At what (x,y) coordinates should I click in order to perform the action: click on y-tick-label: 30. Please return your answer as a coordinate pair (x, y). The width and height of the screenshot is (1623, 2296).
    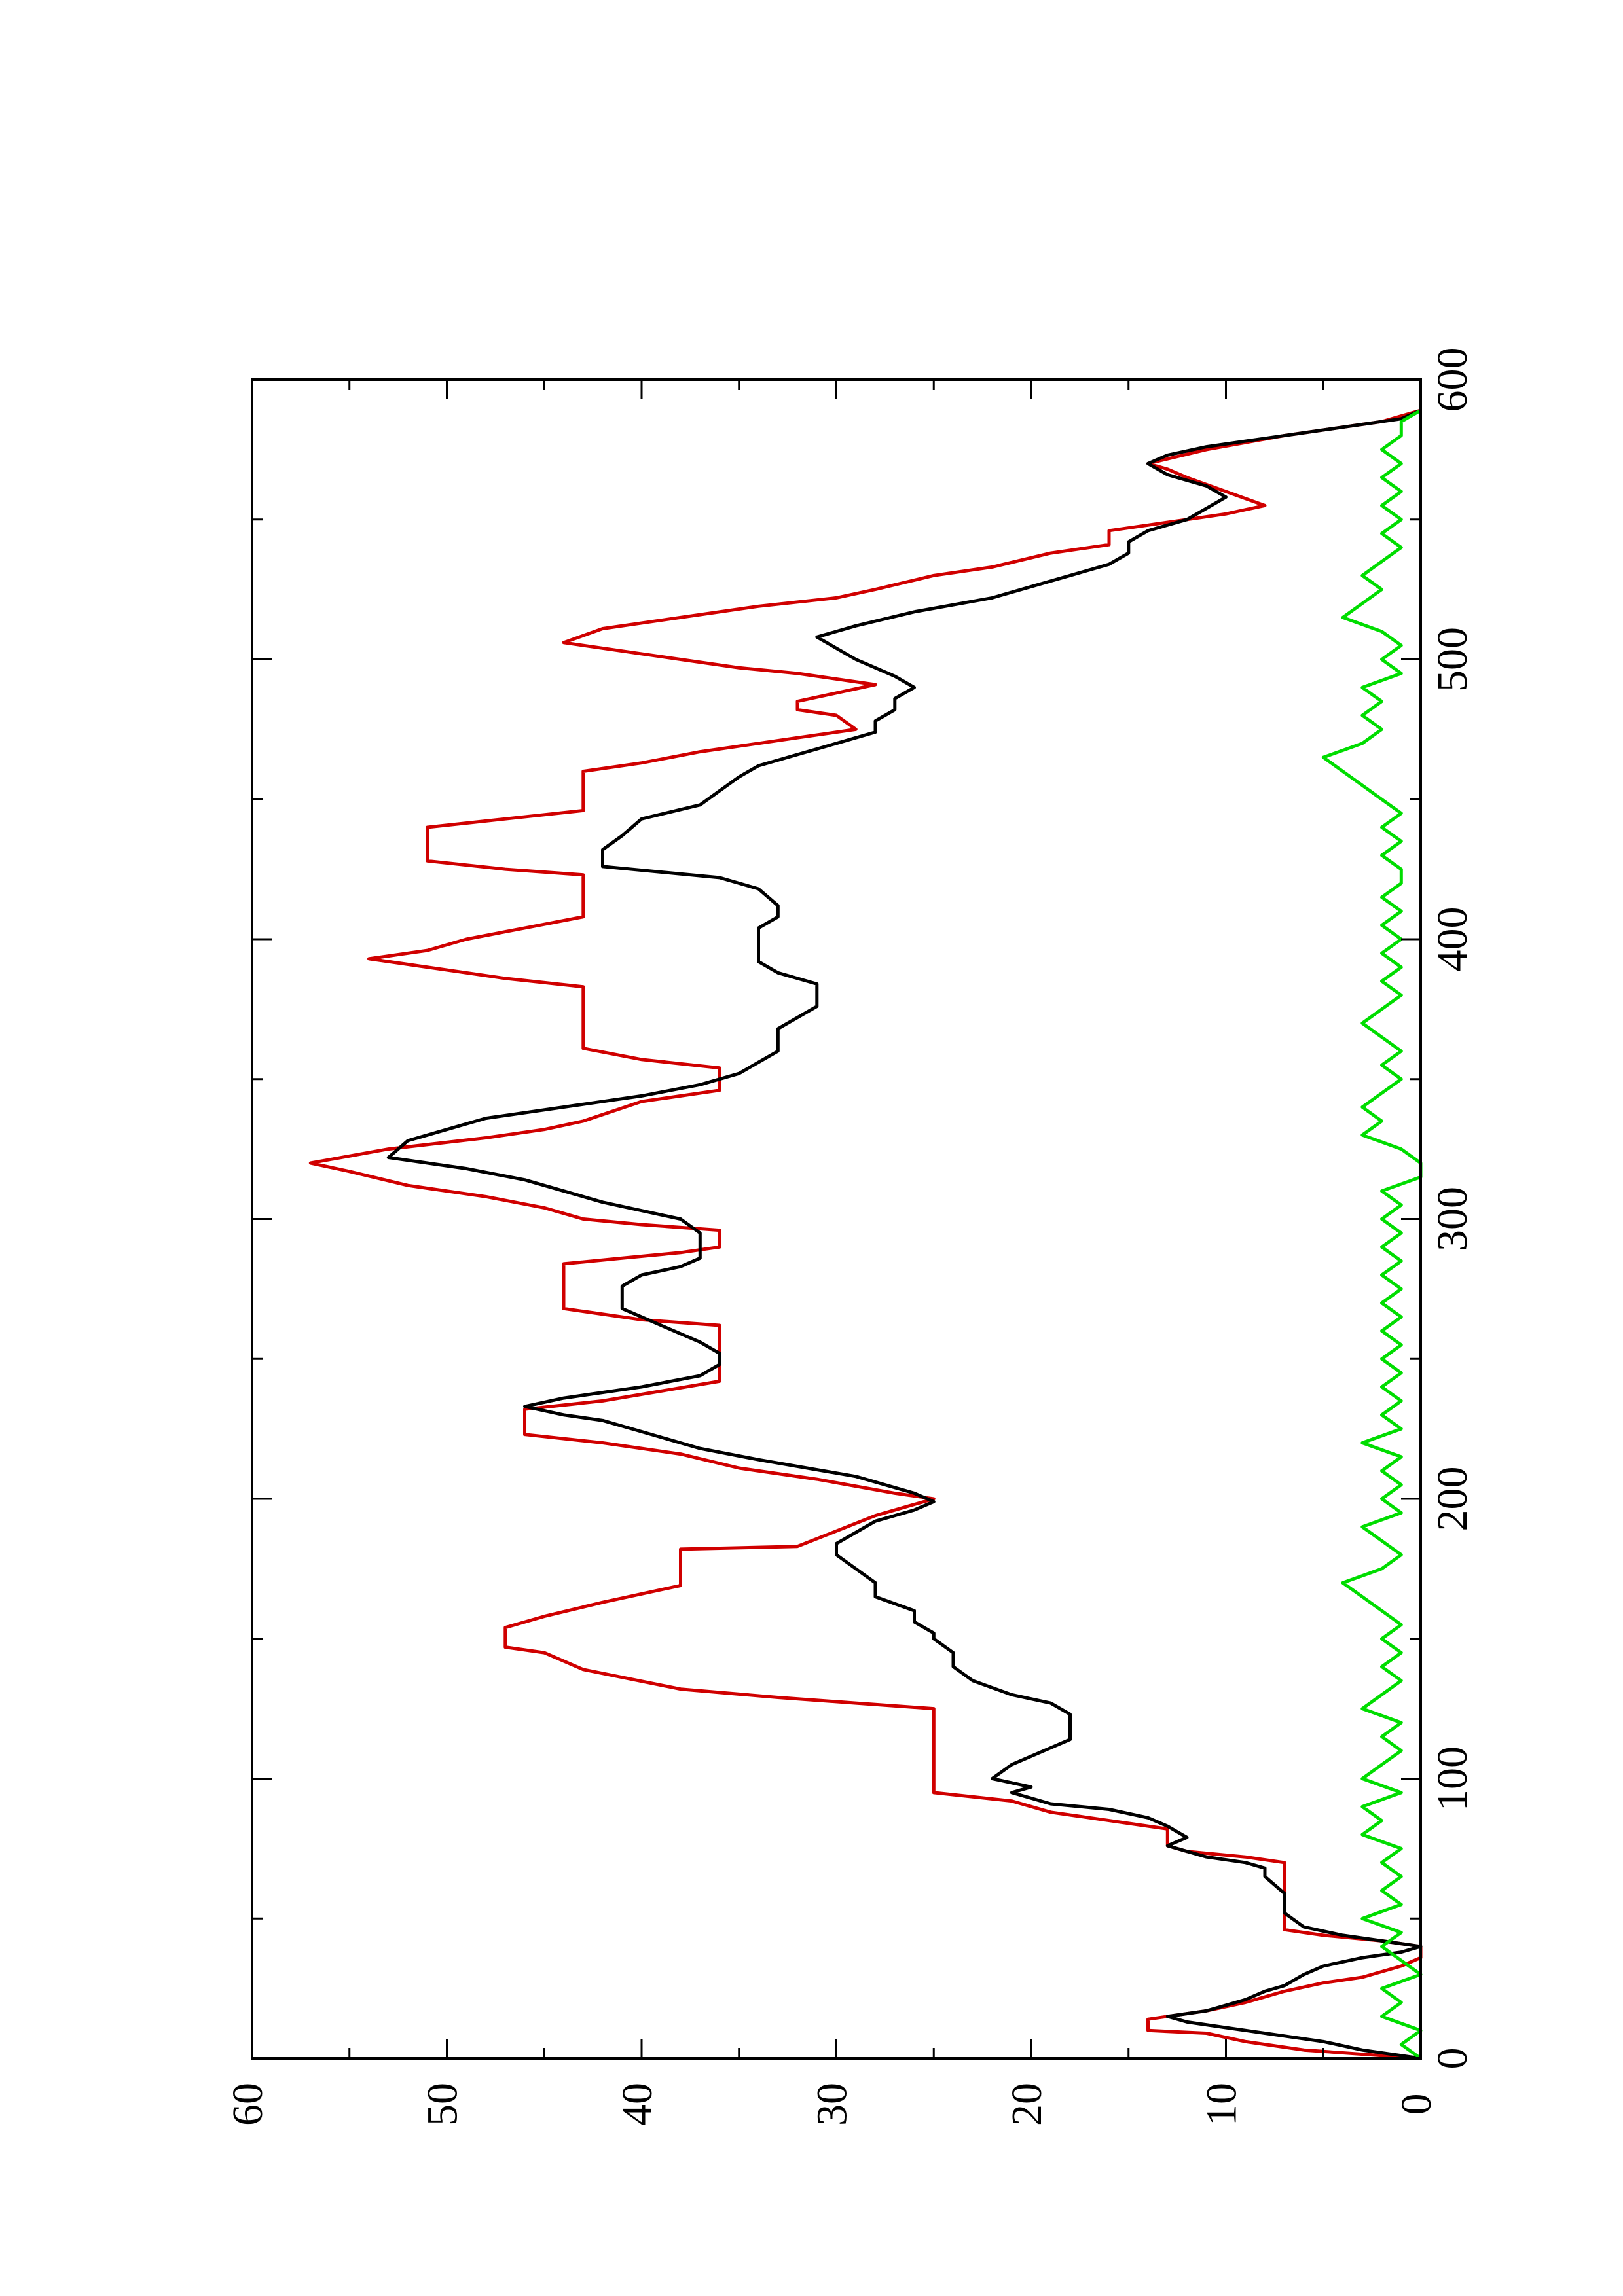
    Looking at the image, I should click on (832, 2104).